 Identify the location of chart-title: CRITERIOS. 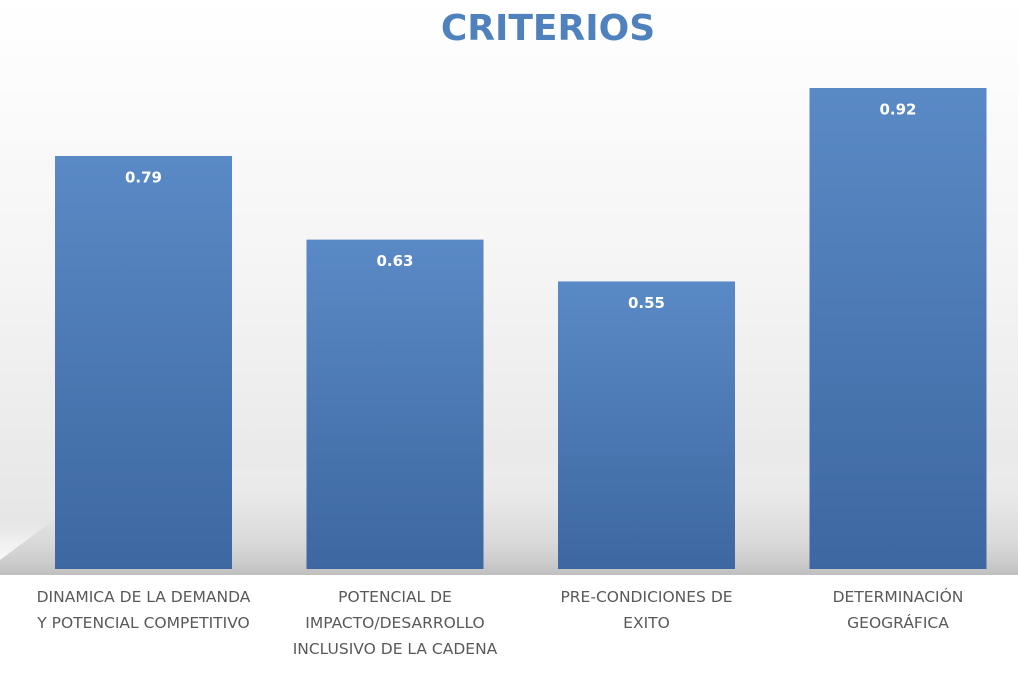
(548, 28).